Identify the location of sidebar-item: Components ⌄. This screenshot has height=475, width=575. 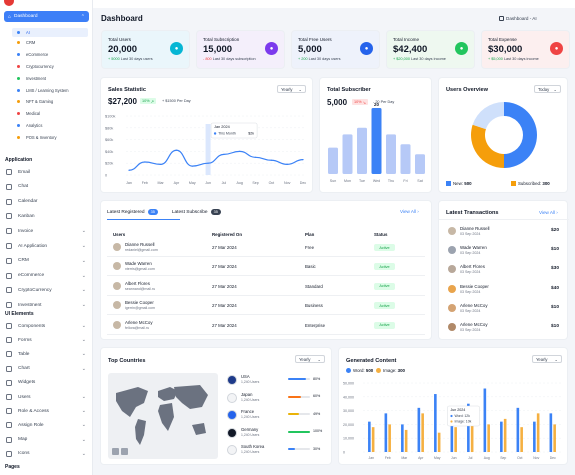
(47, 326).